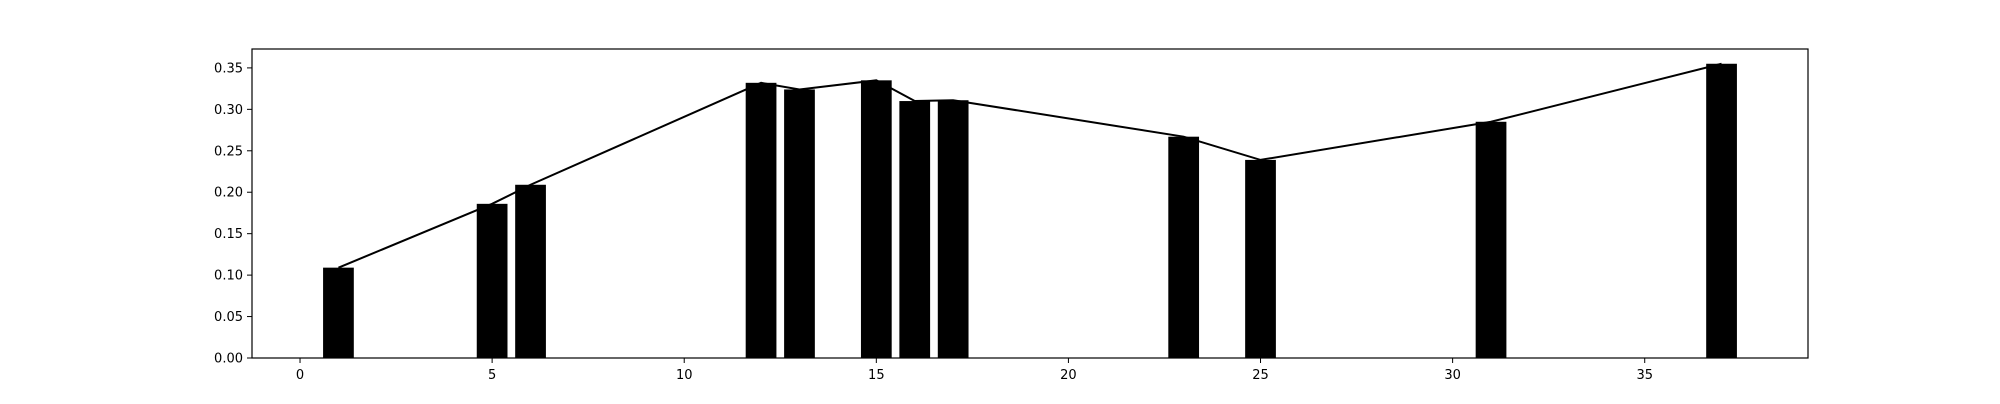 The image size is (2000, 404). I want to click on y-tick-label: 0.35, so click(228, 68).